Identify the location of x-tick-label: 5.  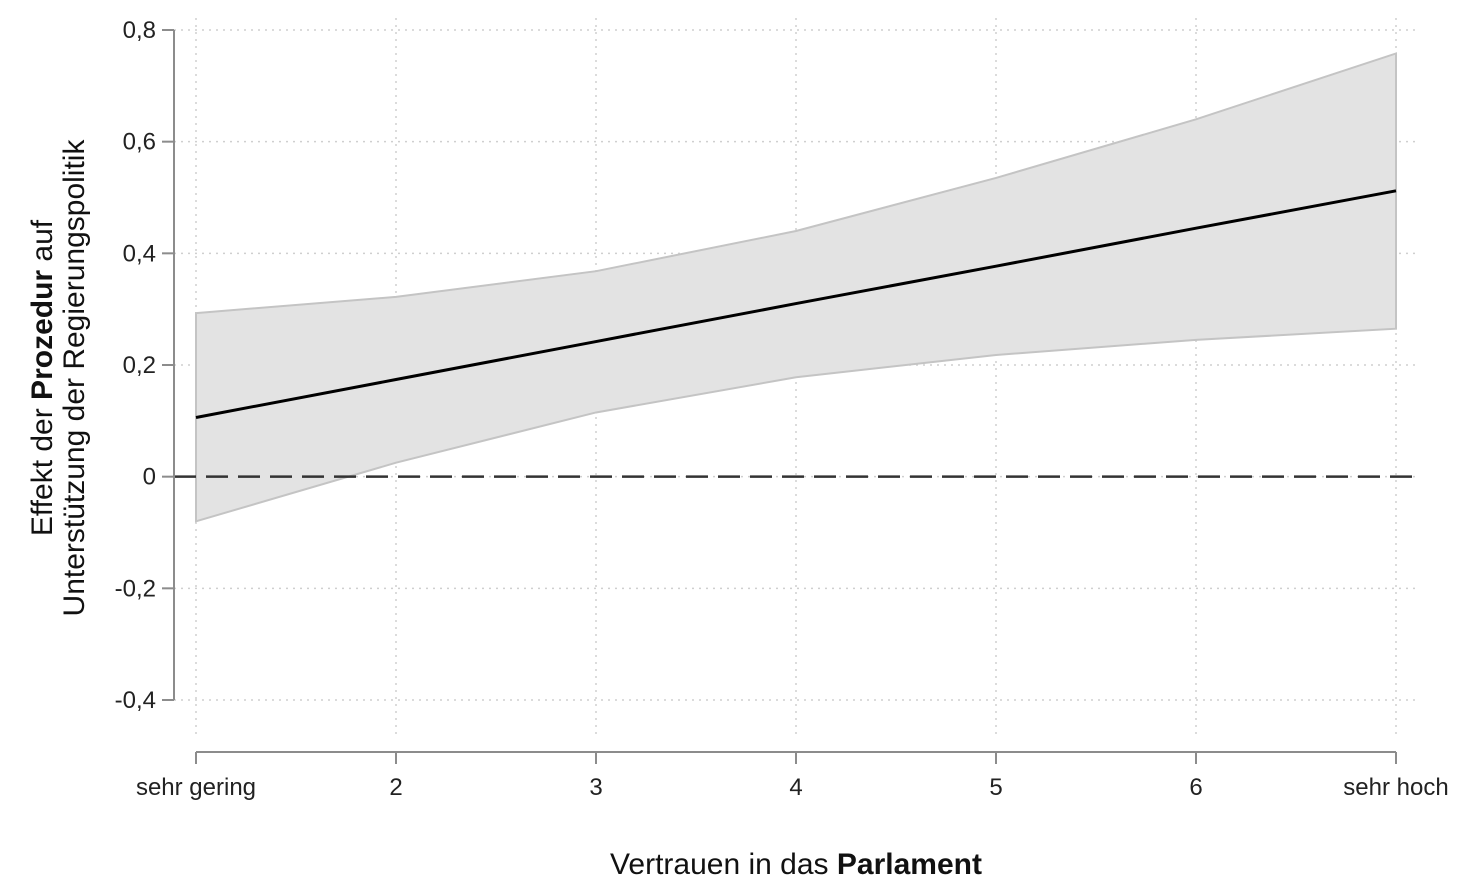
(995, 787).